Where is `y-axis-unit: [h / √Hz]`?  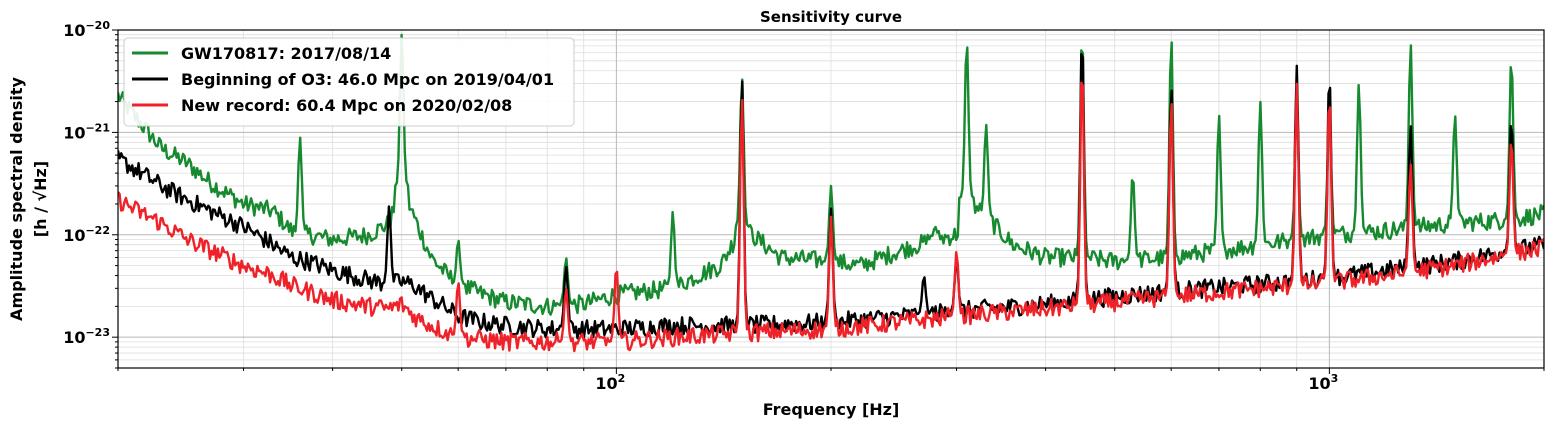 y-axis-unit: [h / √Hz] is located at coordinates (40, 199).